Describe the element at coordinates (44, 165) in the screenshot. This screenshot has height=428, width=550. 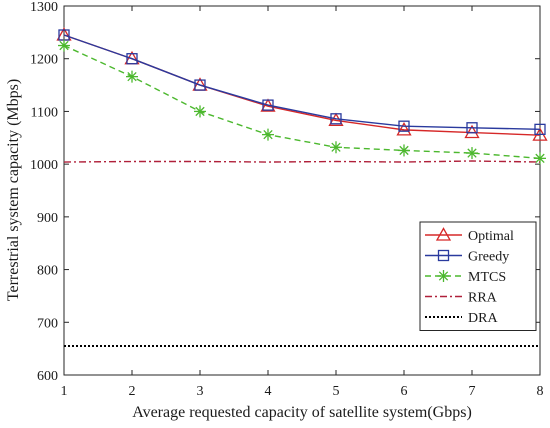
I see `y-tick-label: 1000` at that location.